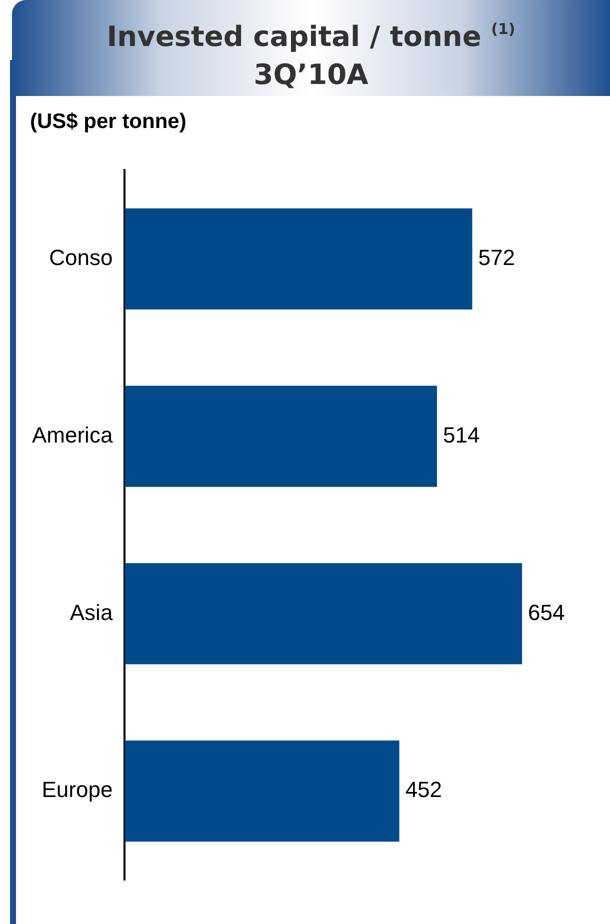  Describe the element at coordinates (311, 37) in the screenshot. I see `chart-title: Invested capital / tonne $^{(1)}$` at that location.